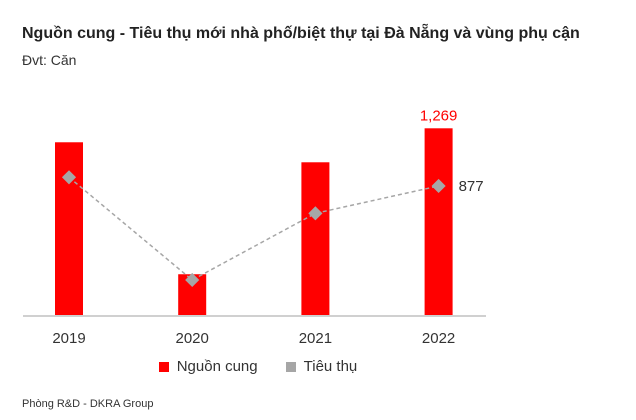 The image size is (636, 420). I want to click on marker-tieu-thu-2022, so click(438, 186).